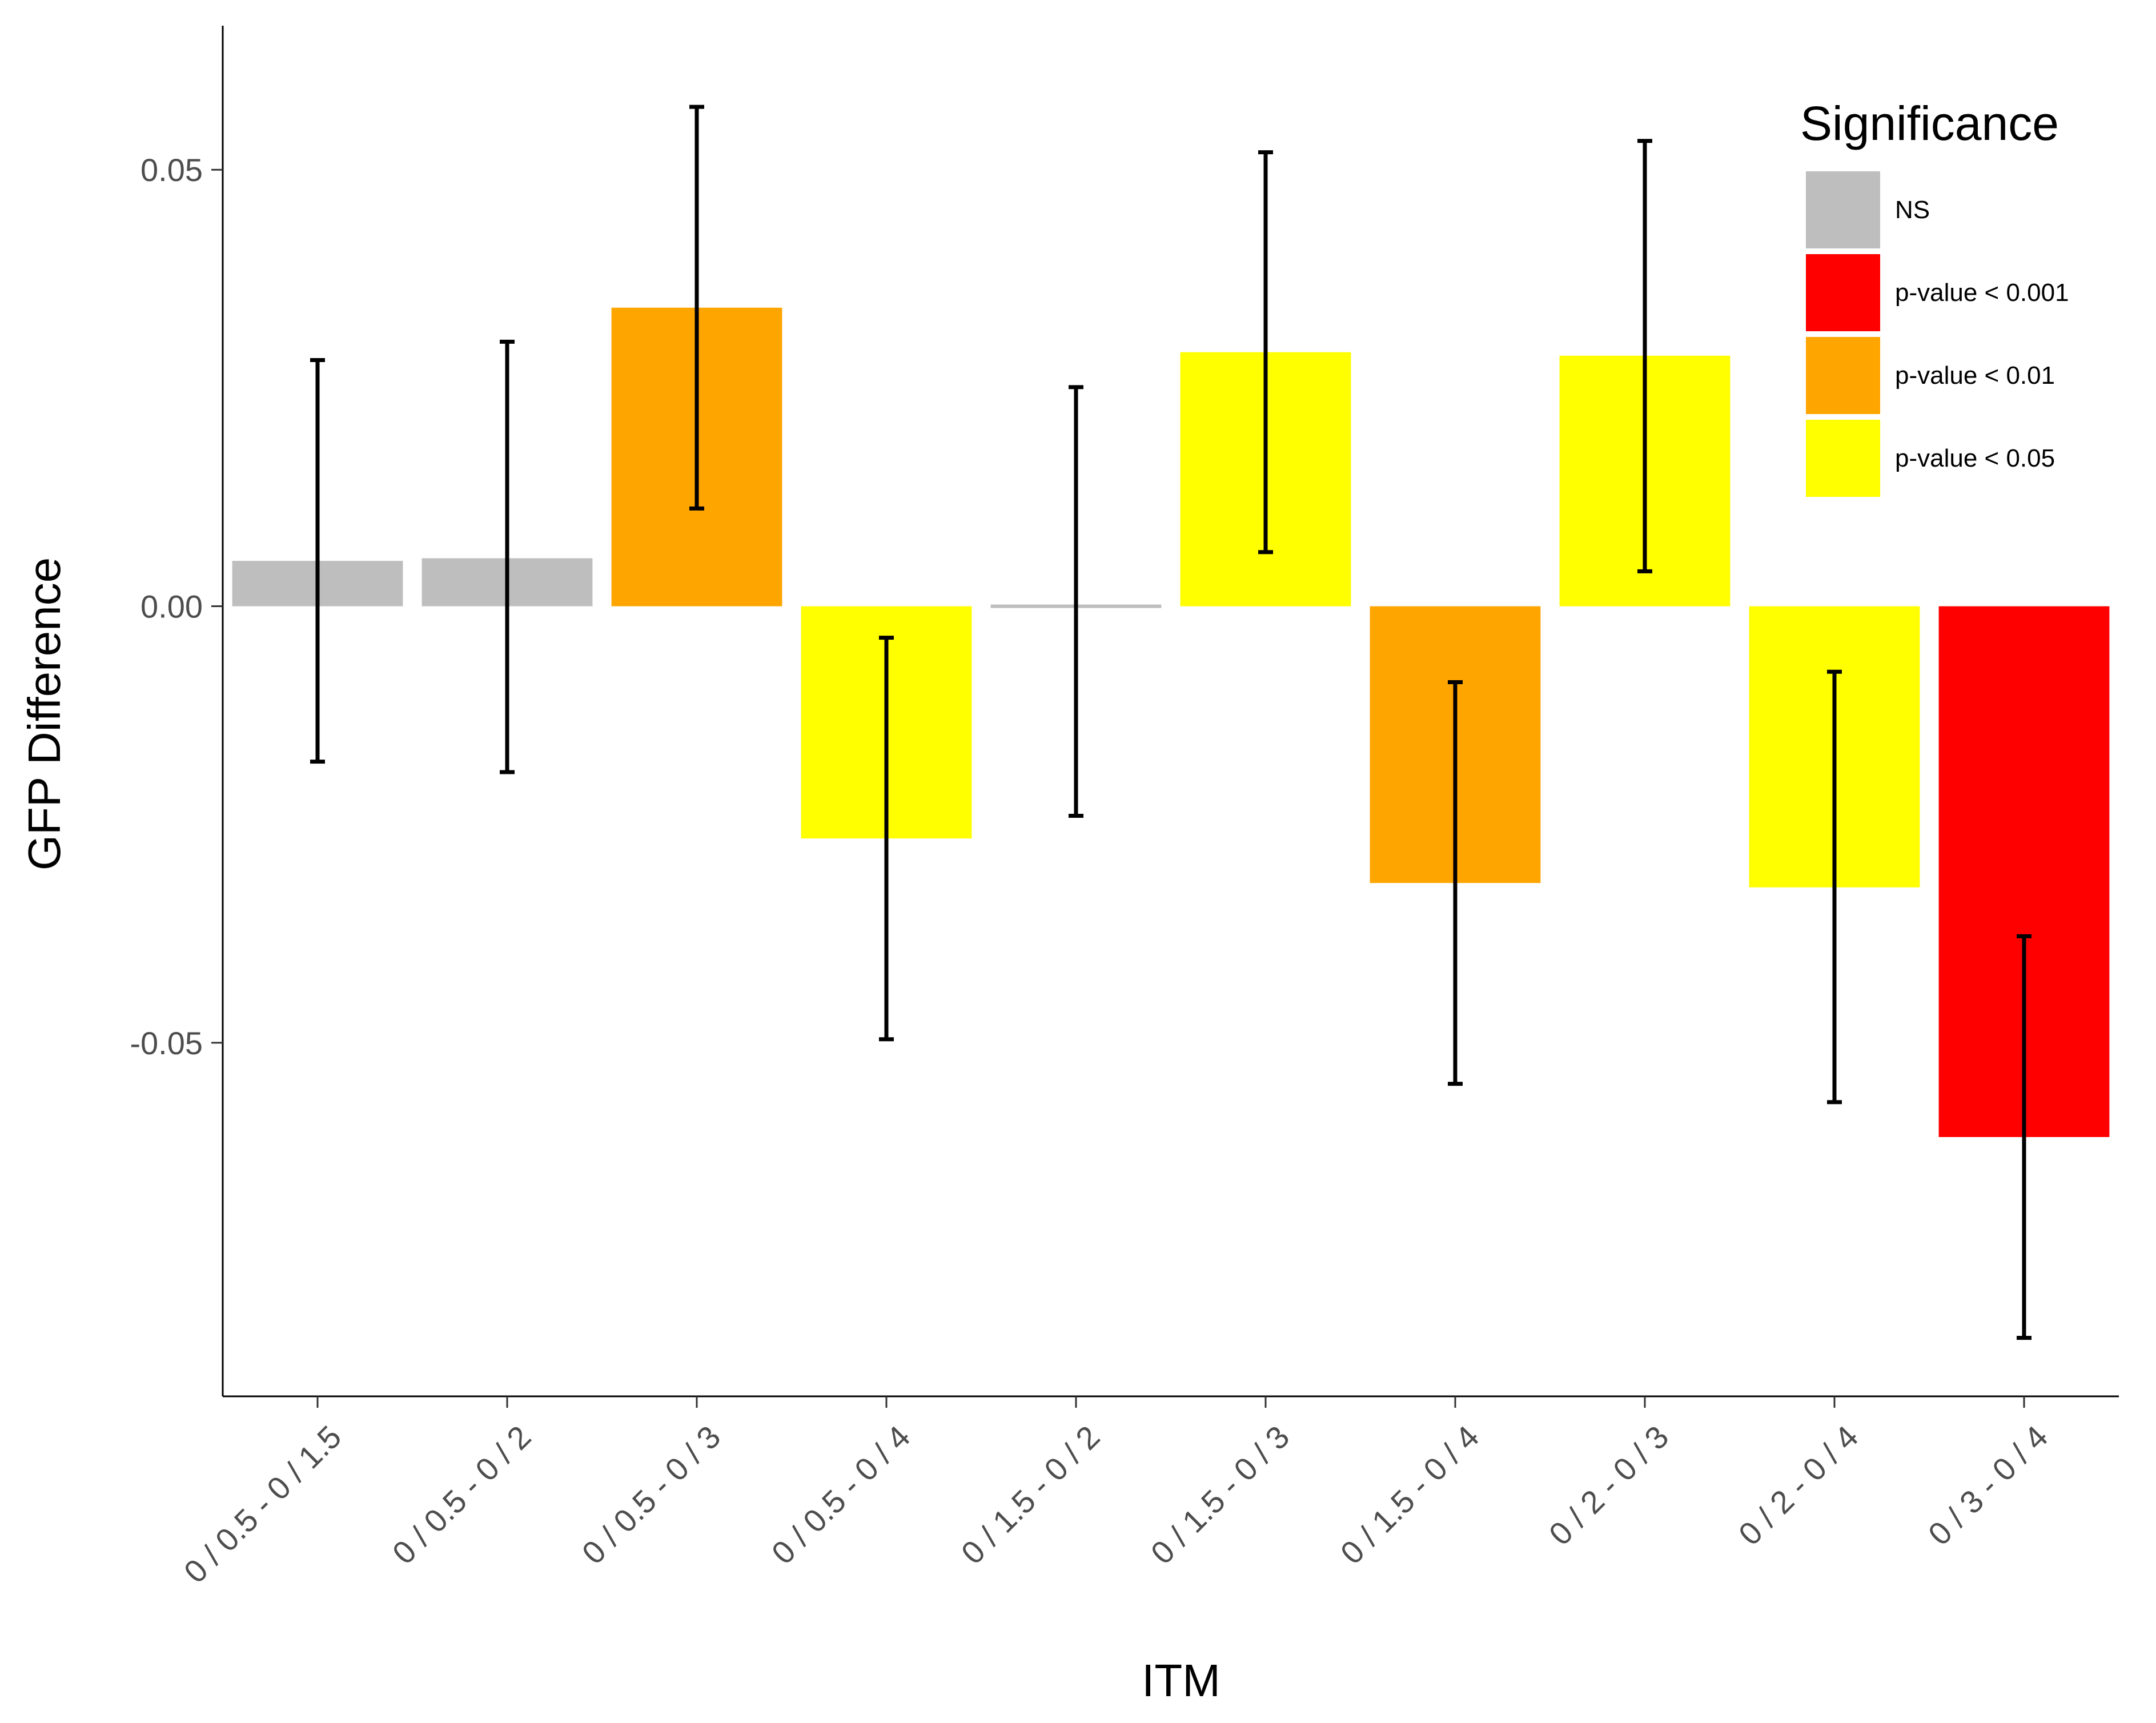 This screenshot has width=2156, height=1723. What do you see at coordinates (1975, 458) in the screenshot?
I see `legend-label: p-value < 0.05` at bounding box center [1975, 458].